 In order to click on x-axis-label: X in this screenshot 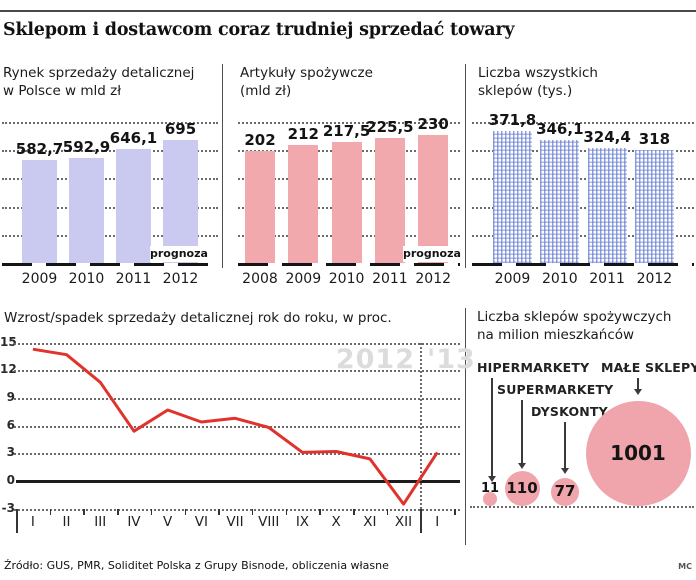, I will do `click(336, 522)`.